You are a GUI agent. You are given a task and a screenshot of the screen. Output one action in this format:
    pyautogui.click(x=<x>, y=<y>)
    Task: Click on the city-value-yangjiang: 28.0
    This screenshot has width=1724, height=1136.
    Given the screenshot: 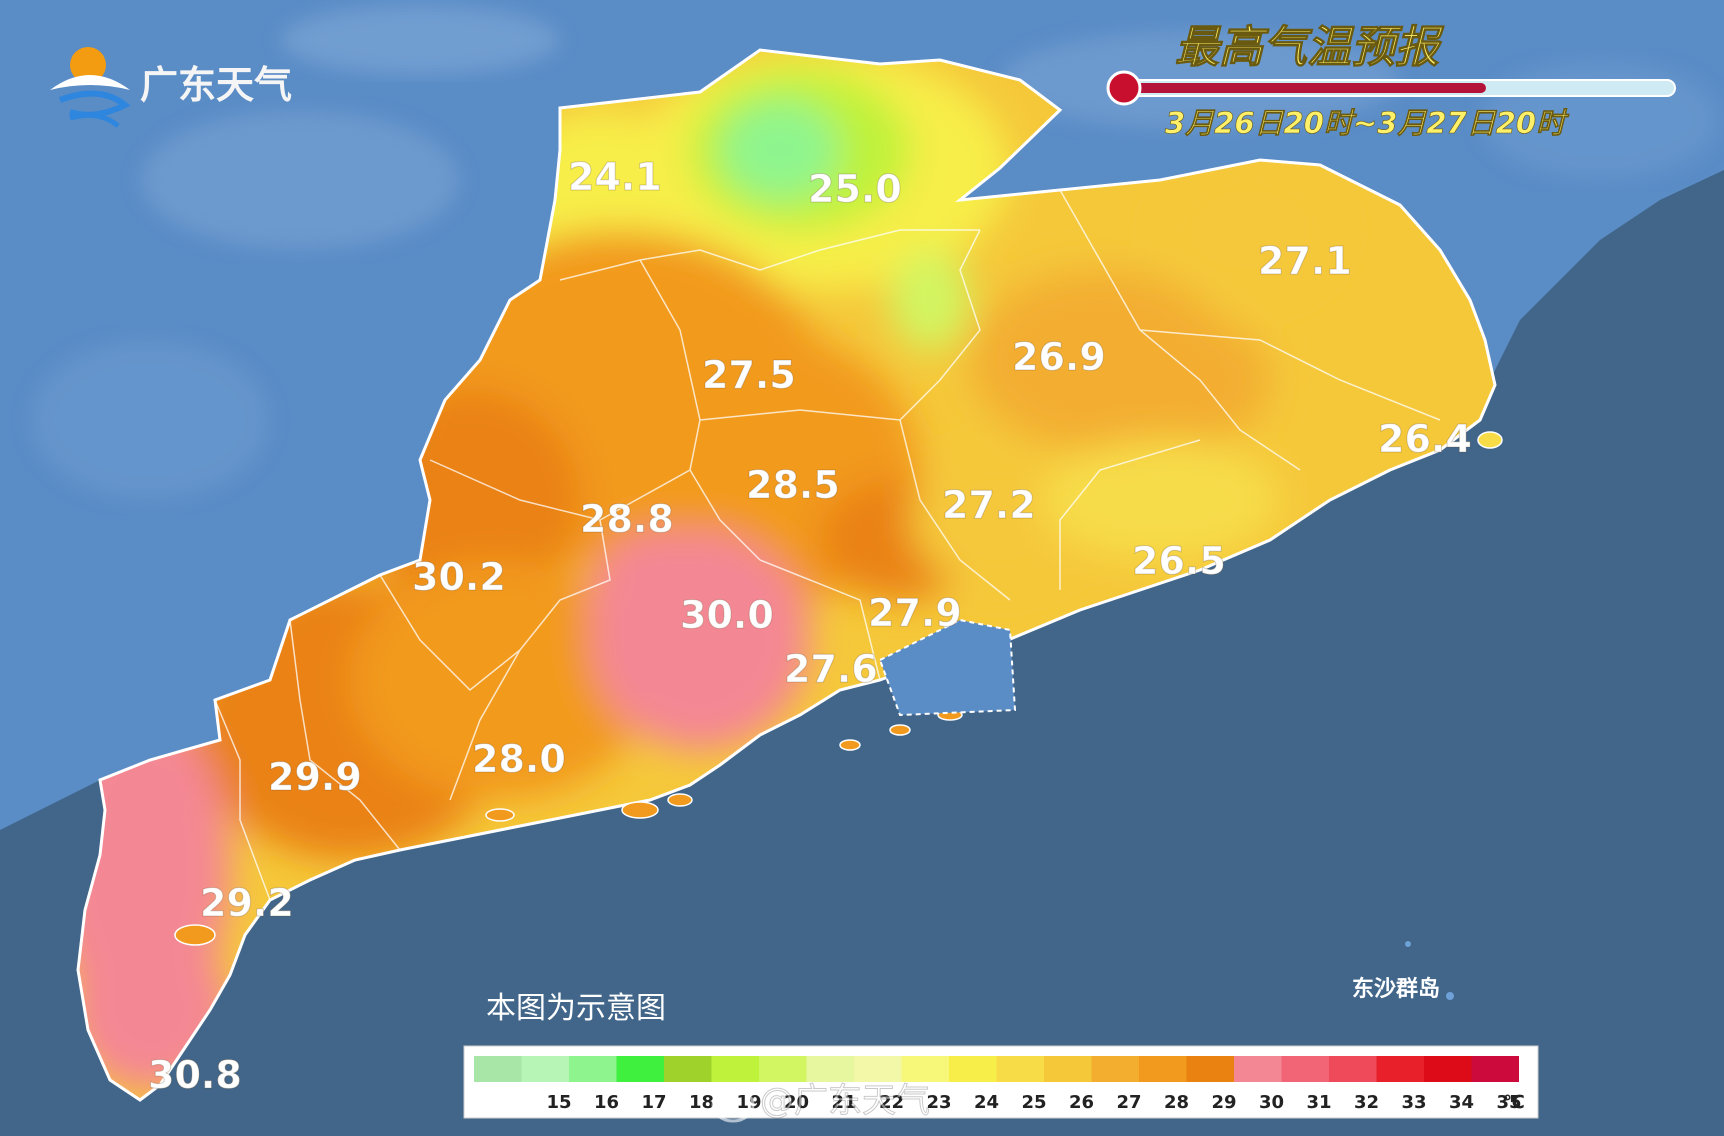 What is the action you would take?
    pyautogui.click(x=519, y=759)
    